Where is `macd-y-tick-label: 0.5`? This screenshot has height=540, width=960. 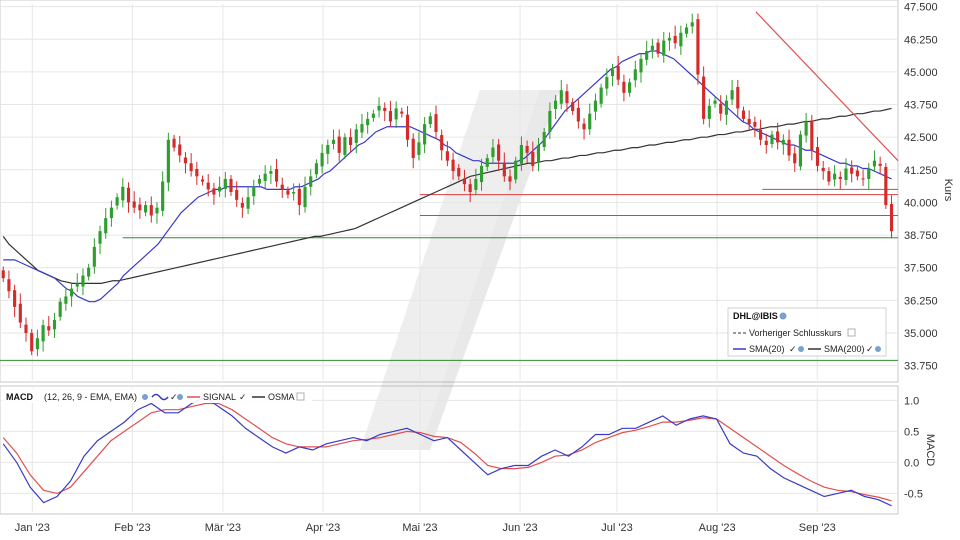 macd-y-tick-label: 0.5 is located at coordinates (911, 432).